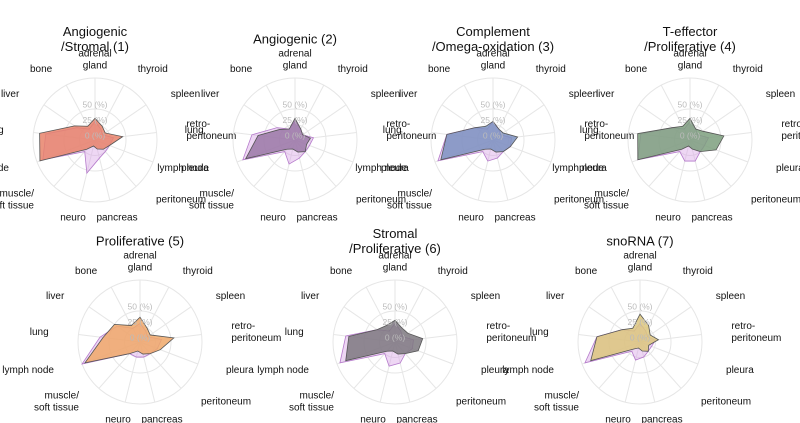 This screenshot has height=423, width=800. Describe the element at coordinates (690, 39) in the screenshot. I see `chart-title: T-effector/Proliferative (4)` at that location.